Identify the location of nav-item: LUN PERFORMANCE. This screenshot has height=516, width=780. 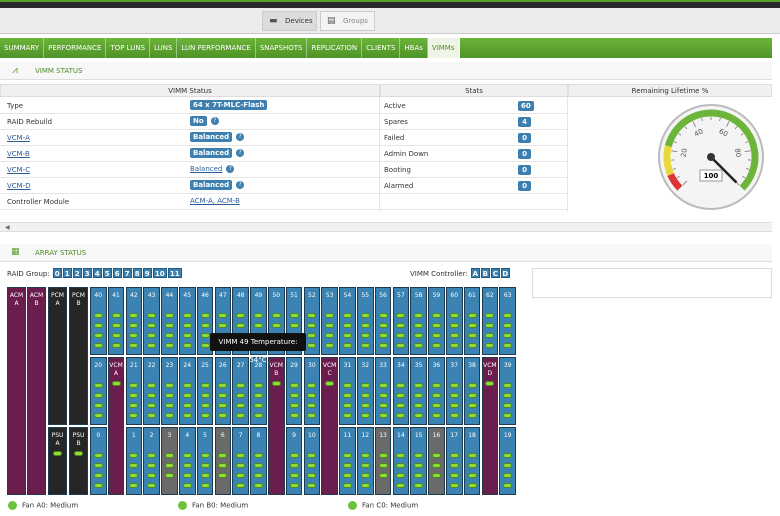
(216, 48).